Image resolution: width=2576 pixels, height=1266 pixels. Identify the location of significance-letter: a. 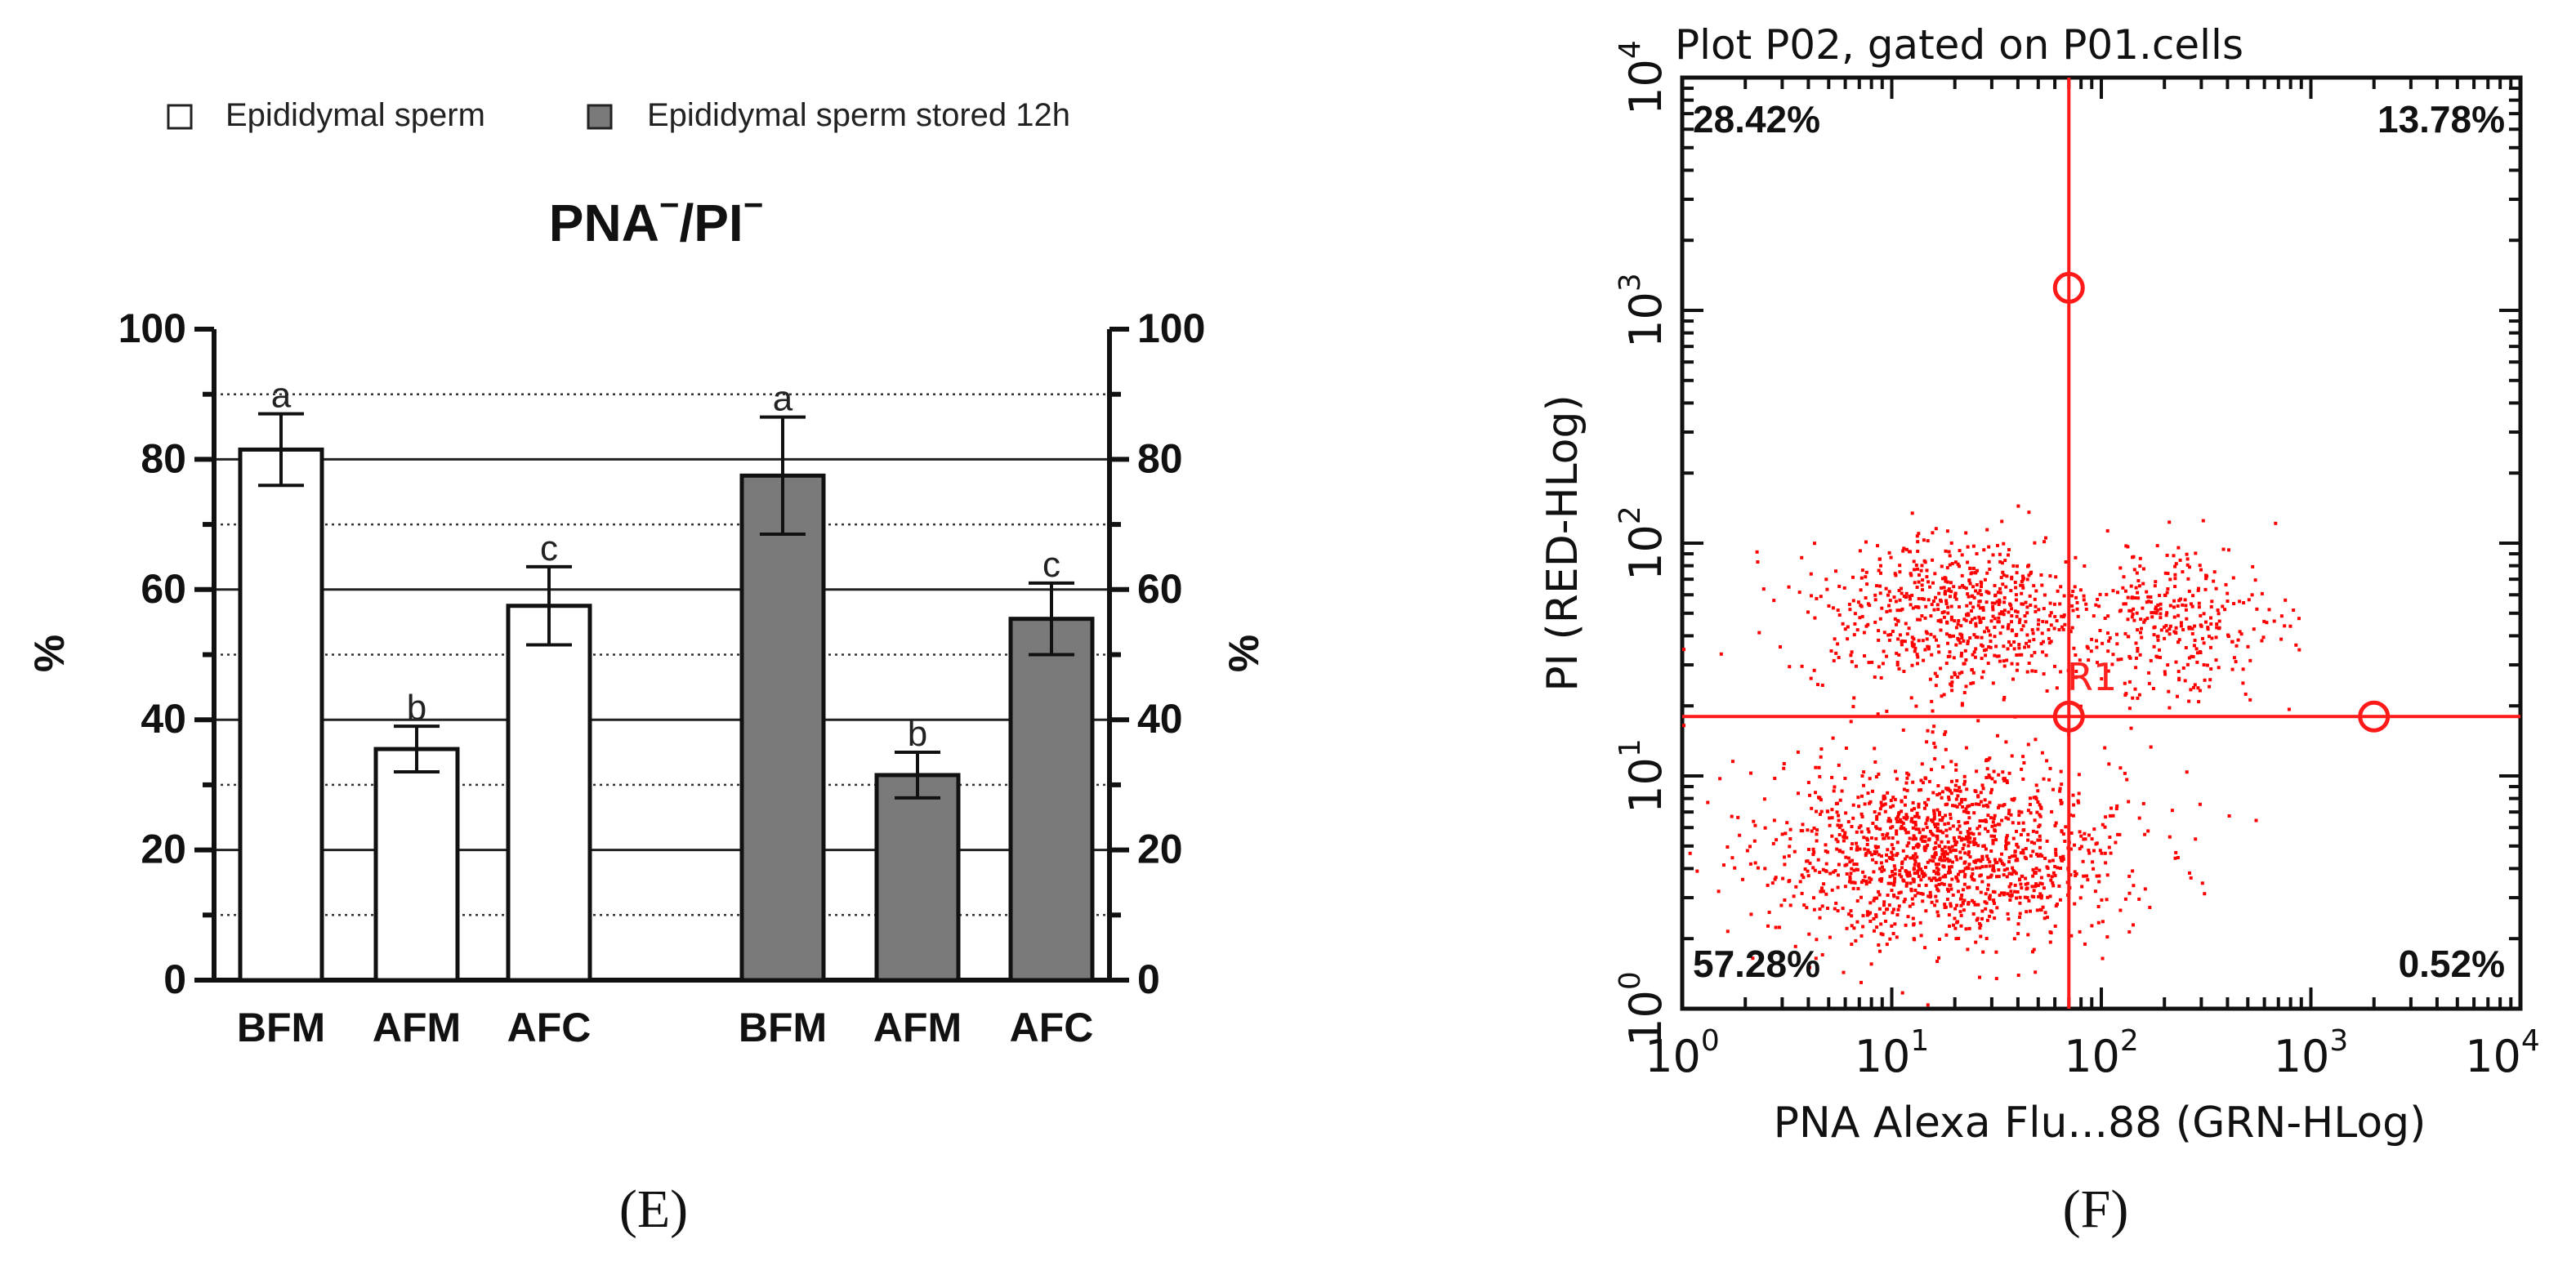
(783, 399).